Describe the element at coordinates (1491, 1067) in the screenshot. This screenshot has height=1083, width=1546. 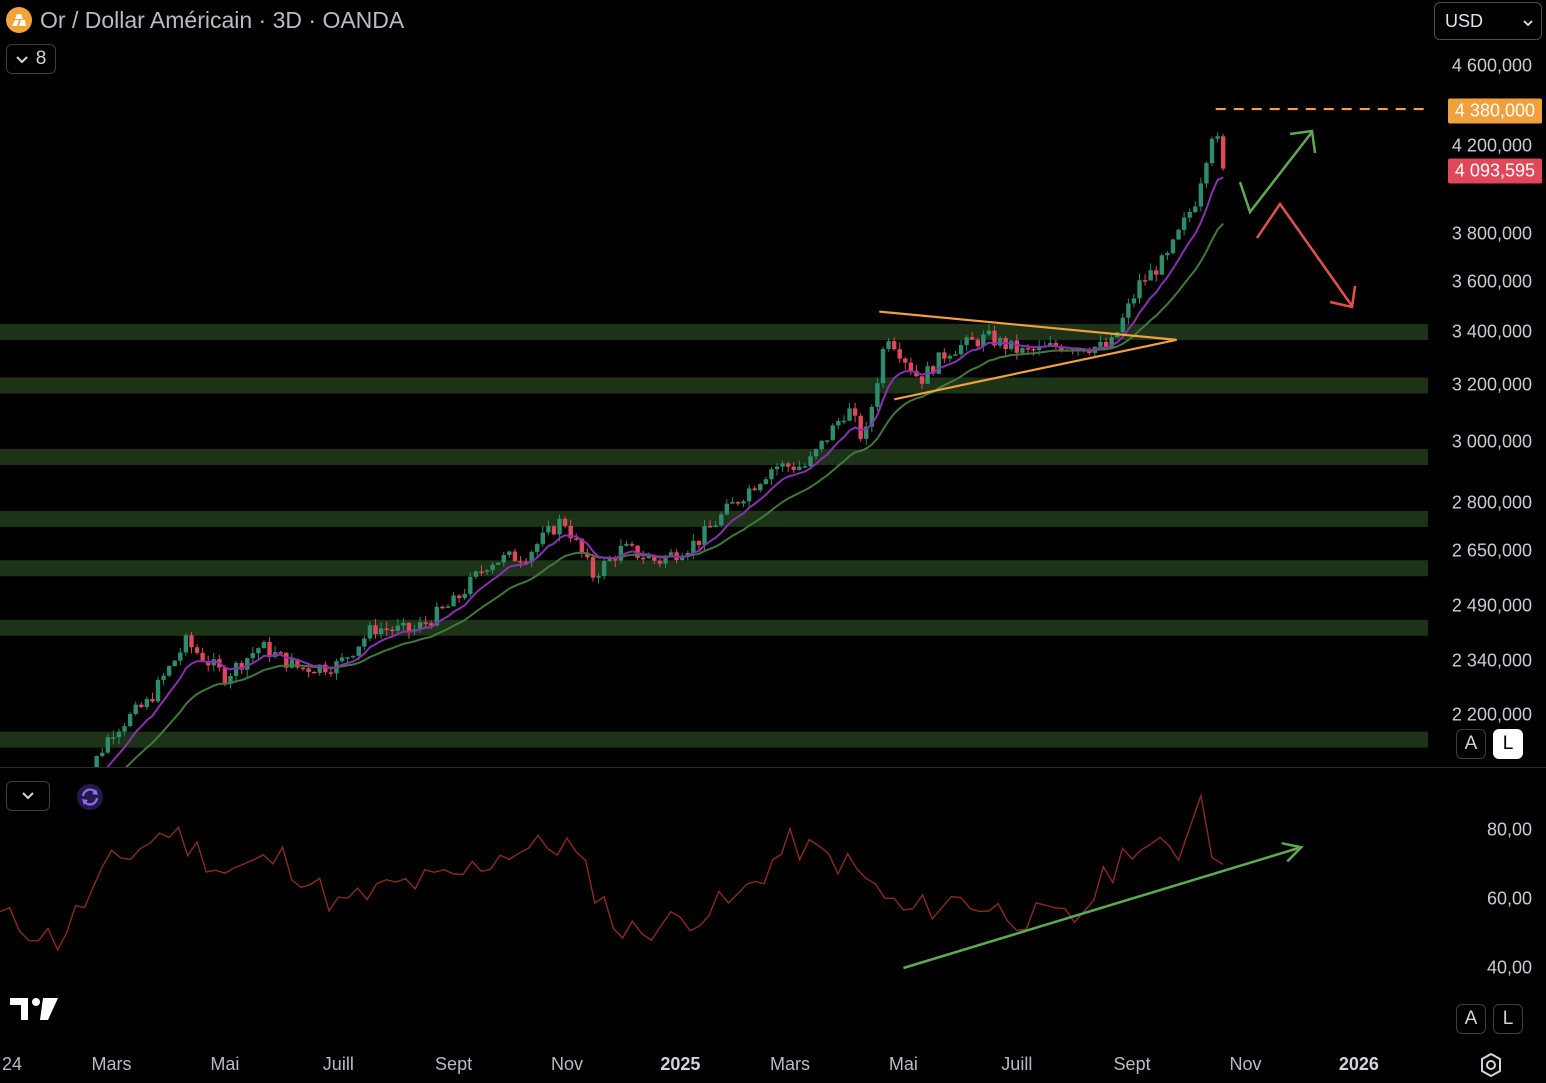
I see `settings-gear-icon` at that location.